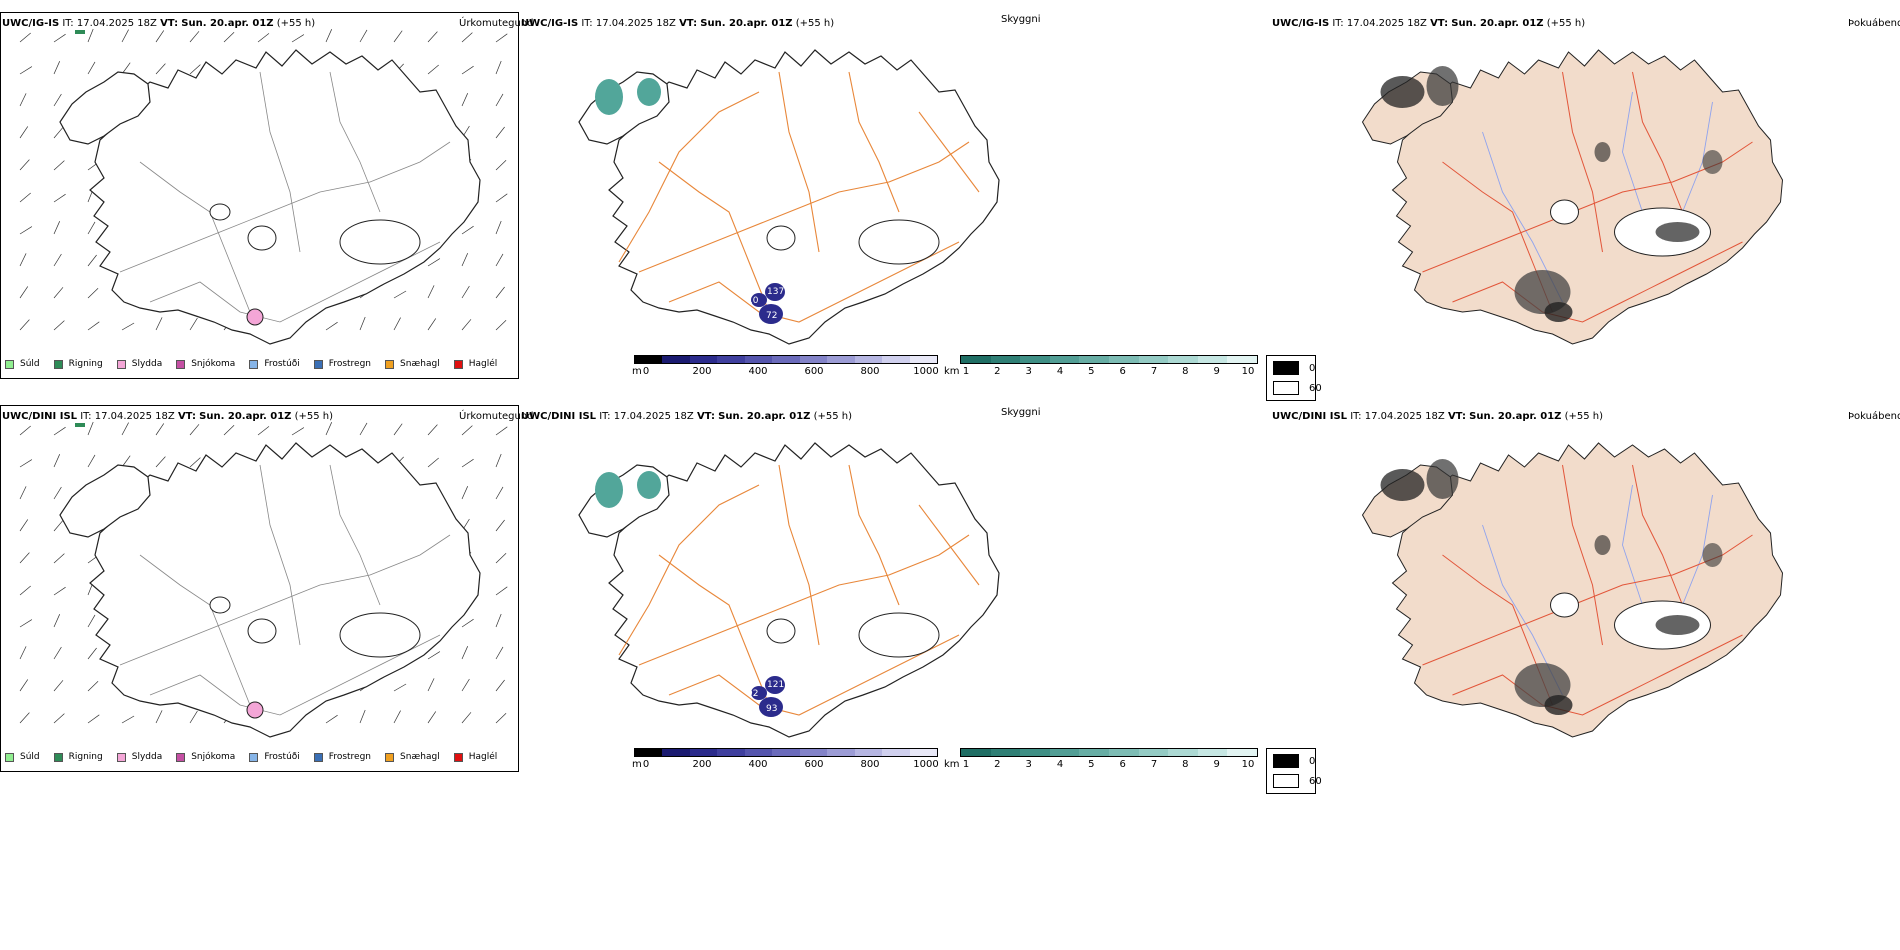 The image size is (1900, 950). I want to click on visibility-tick-label: 9, so click(1216, 764).